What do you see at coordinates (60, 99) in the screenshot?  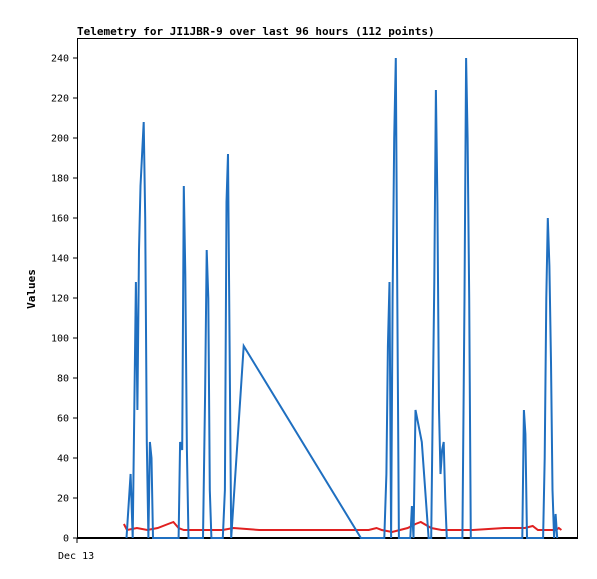 I see `y-tick-label: 220` at bounding box center [60, 99].